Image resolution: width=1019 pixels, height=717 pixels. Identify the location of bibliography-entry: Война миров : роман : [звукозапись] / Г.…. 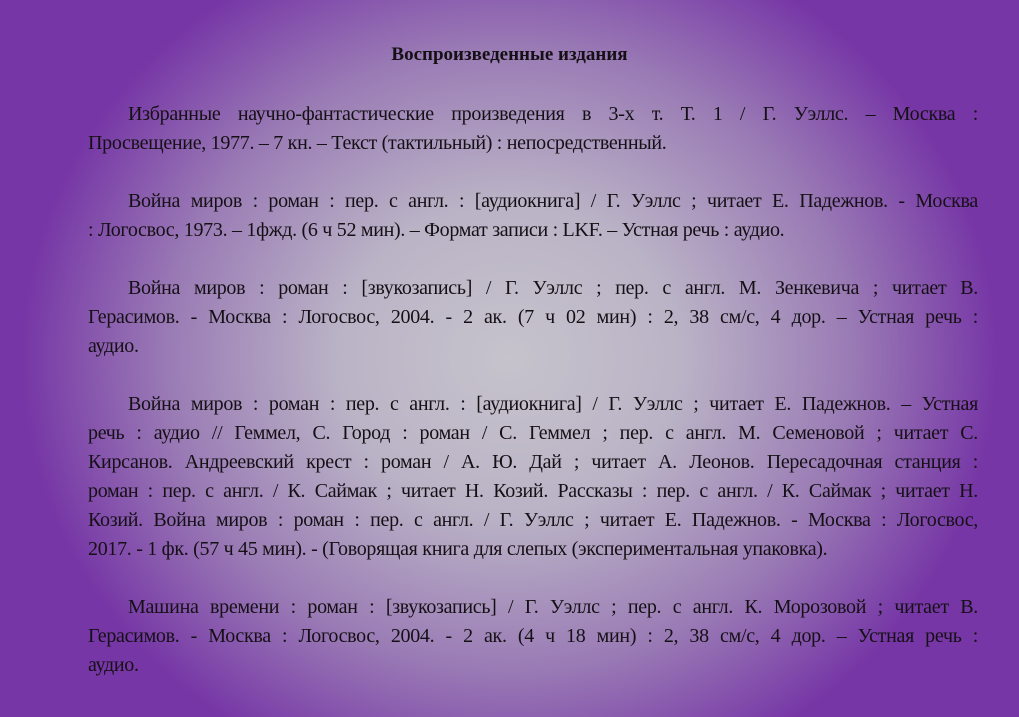
(533, 317).